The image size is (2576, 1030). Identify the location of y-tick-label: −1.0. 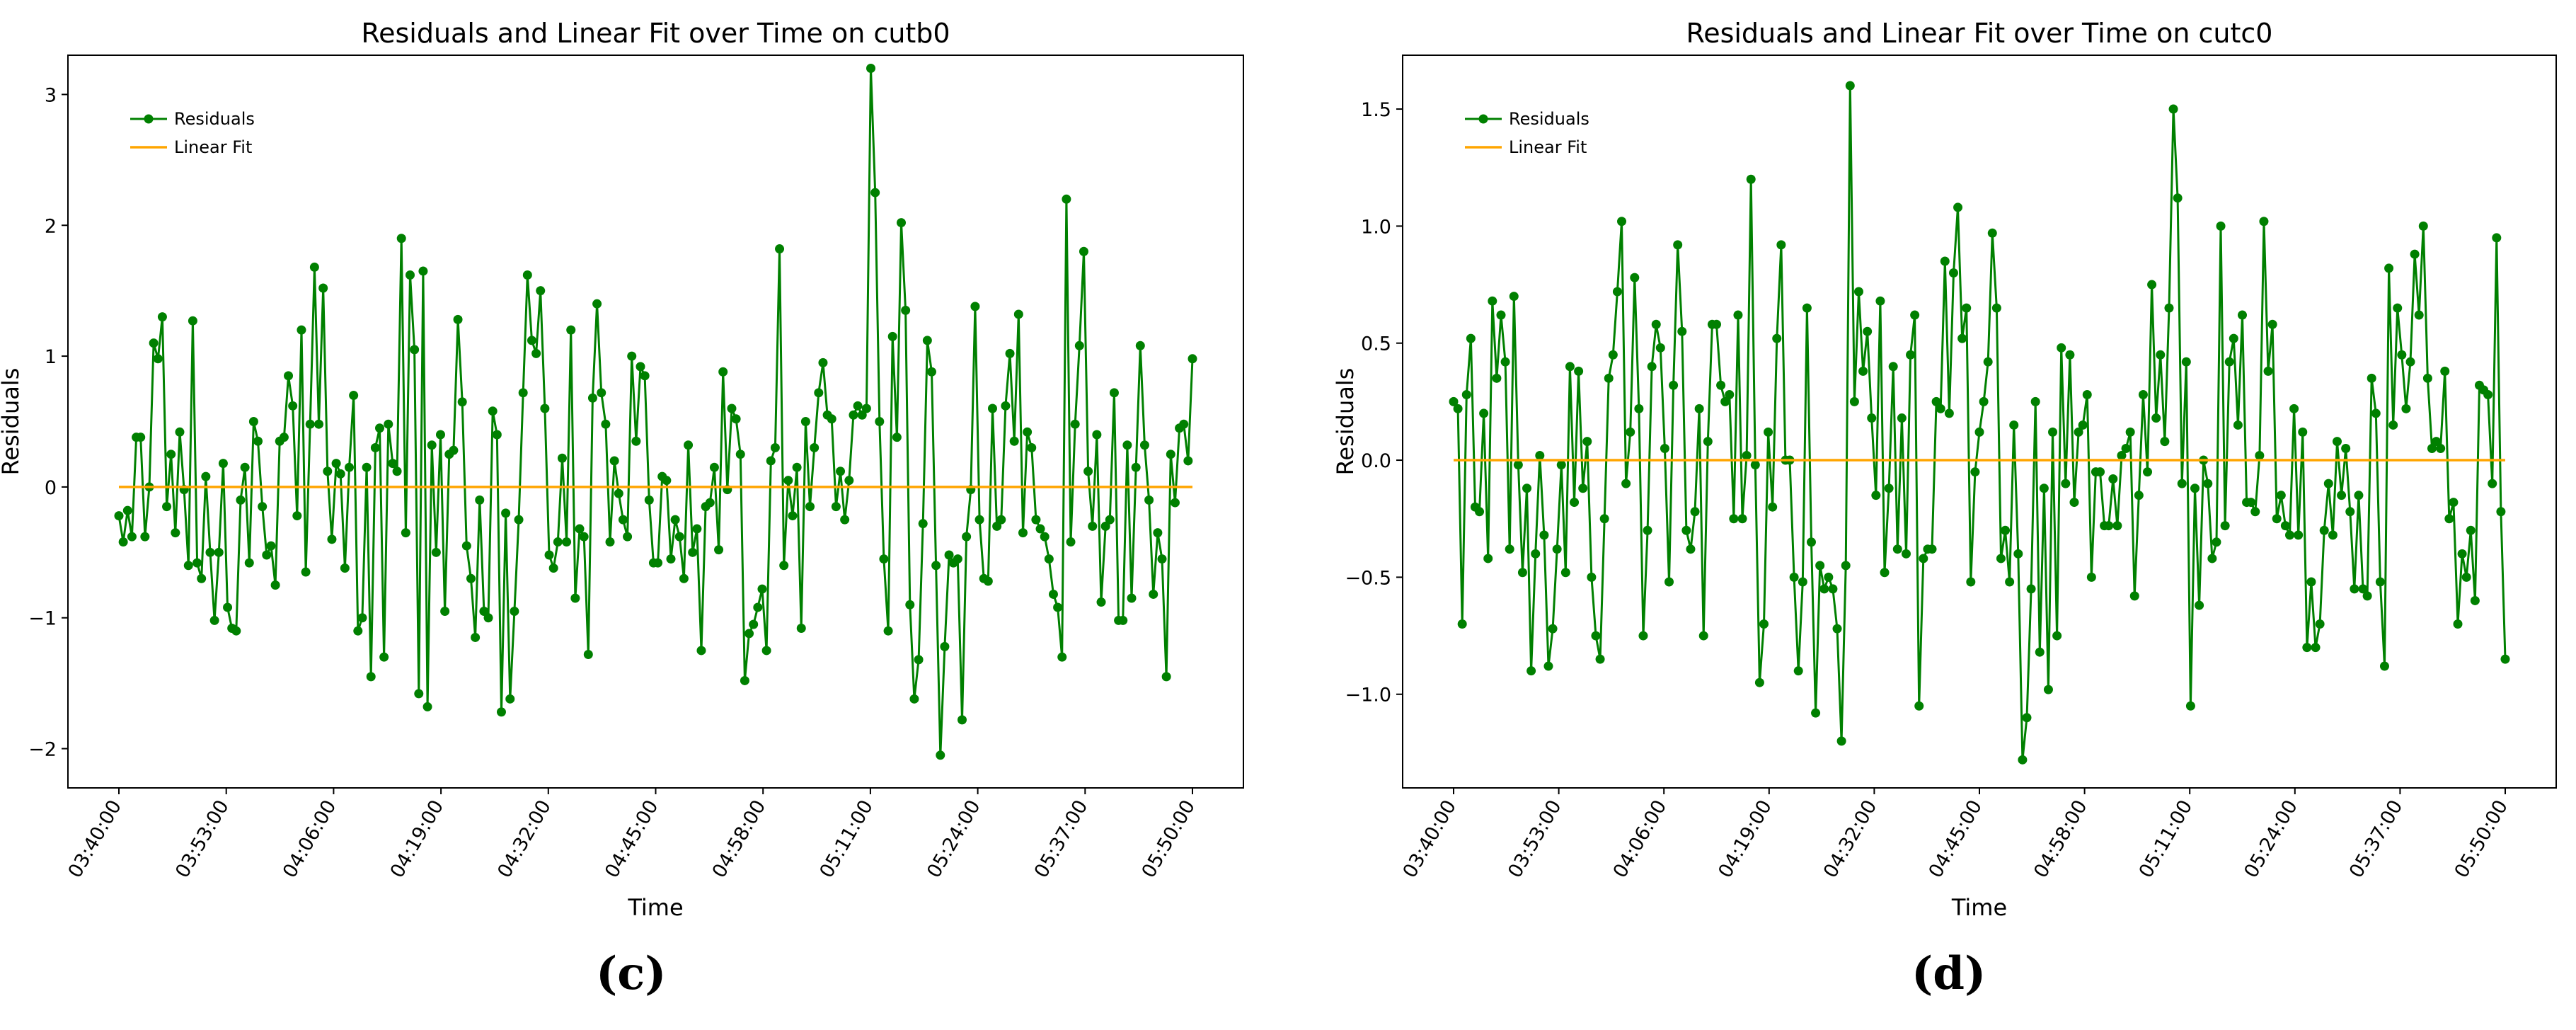
(1368, 696).